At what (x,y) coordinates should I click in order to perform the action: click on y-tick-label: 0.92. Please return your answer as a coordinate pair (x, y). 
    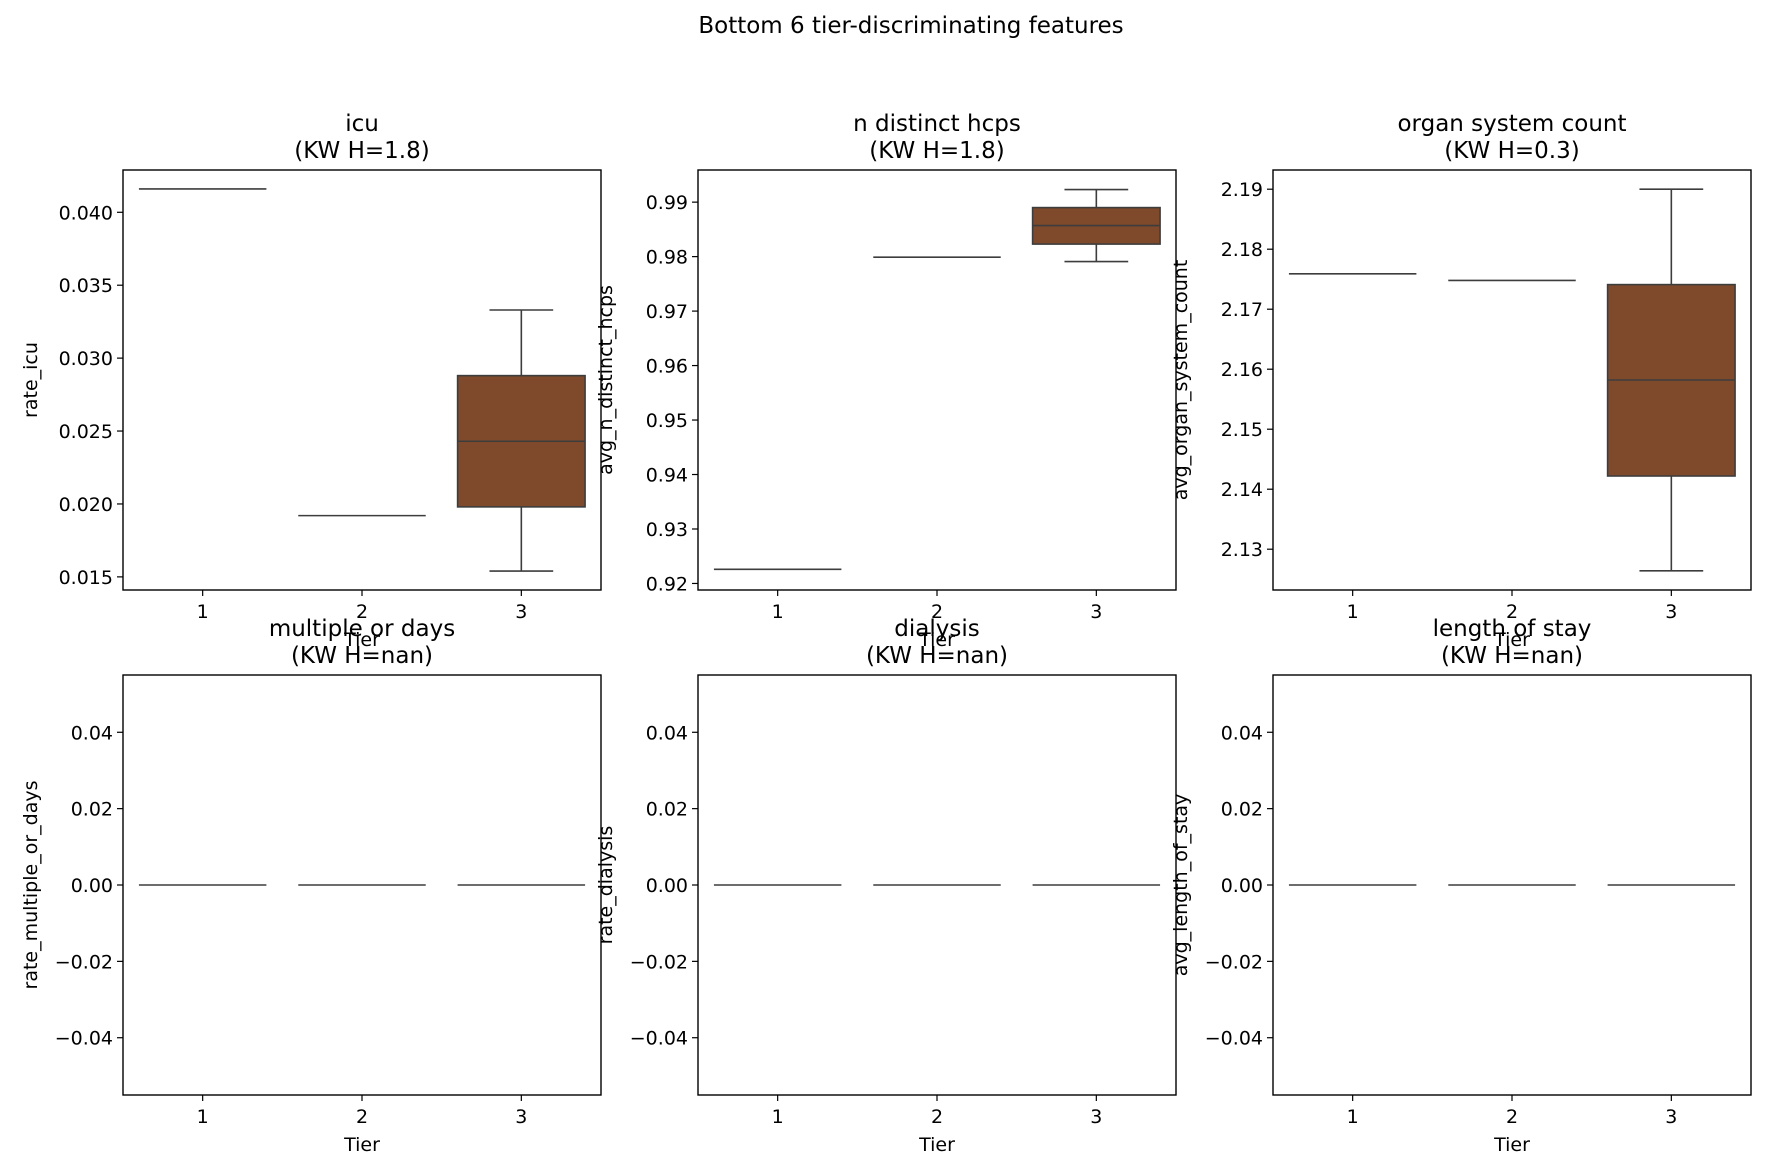
    Looking at the image, I should click on (667, 584).